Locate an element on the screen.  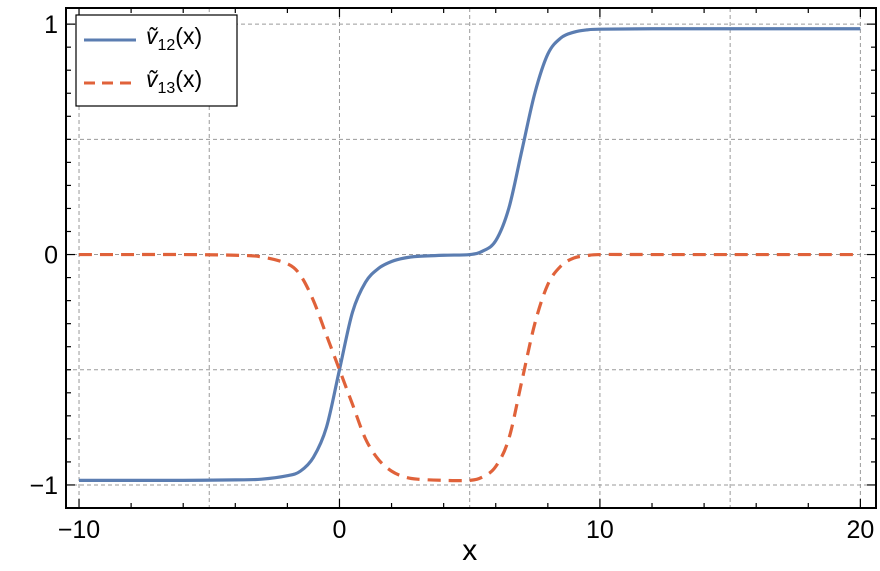
x-tick-label: 20 is located at coordinates (860, 530).